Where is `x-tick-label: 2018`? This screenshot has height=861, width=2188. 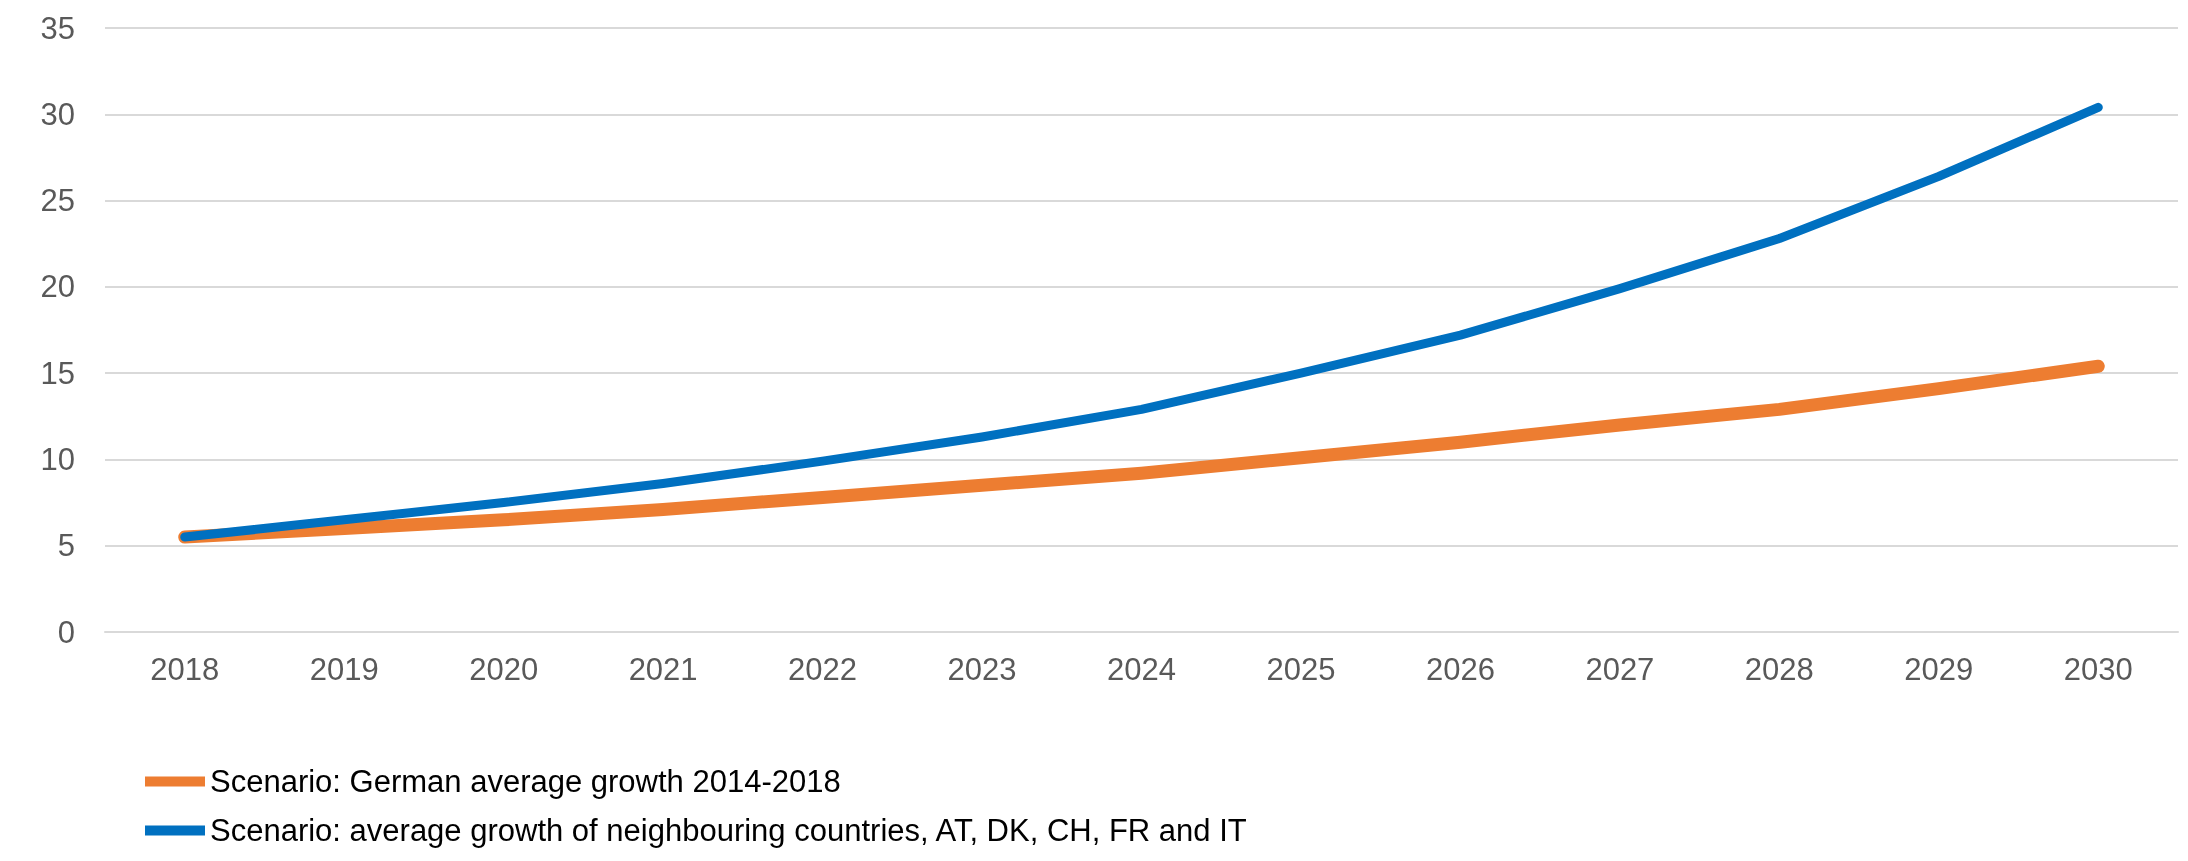 x-tick-label: 2018 is located at coordinates (185, 669).